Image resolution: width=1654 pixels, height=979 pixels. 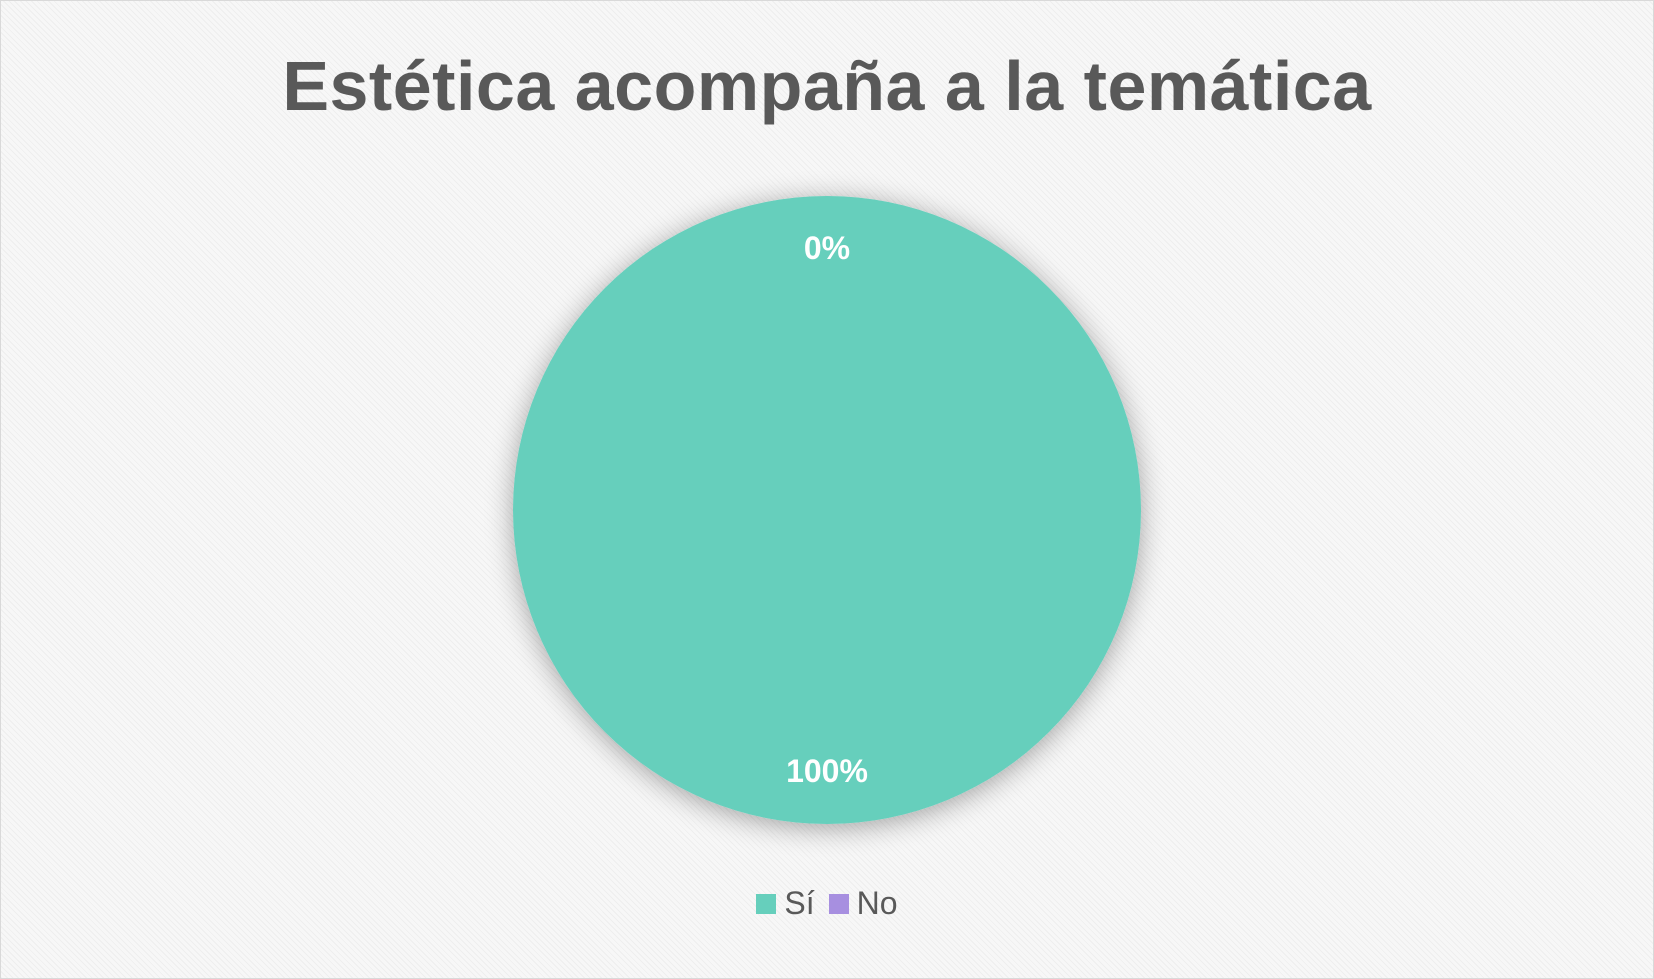 I want to click on data-label-si: 100%, so click(x=827, y=771).